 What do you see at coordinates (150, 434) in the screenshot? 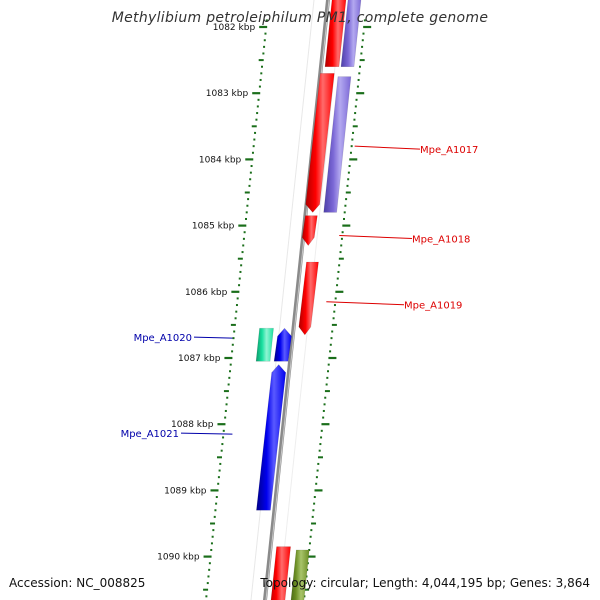
I see `gene-label: Mpe_A1021` at bounding box center [150, 434].